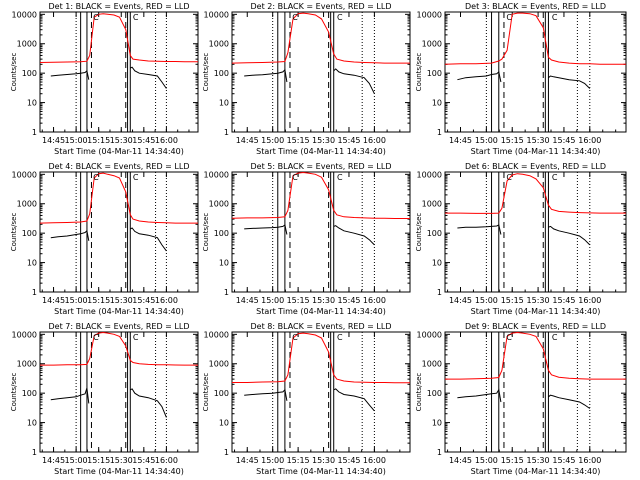 The width and height of the screenshot is (640, 480). I want to click on panel-title: Det 3: BLACK = Events, RED = LLD, so click(535, 6).